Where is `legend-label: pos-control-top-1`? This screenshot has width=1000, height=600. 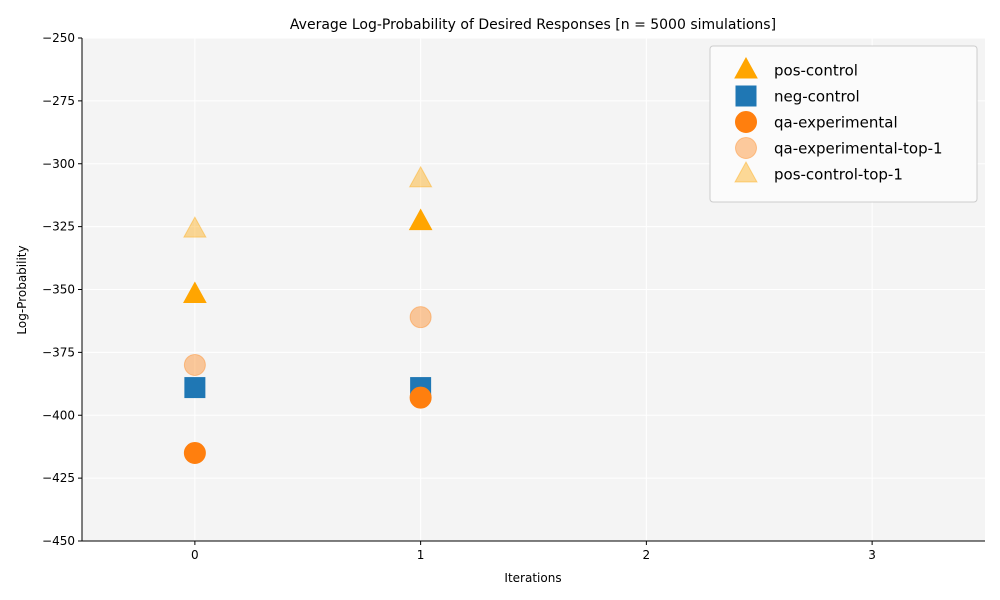 legend-label: pos-control-top-1 is located at coordinates (838, 175).